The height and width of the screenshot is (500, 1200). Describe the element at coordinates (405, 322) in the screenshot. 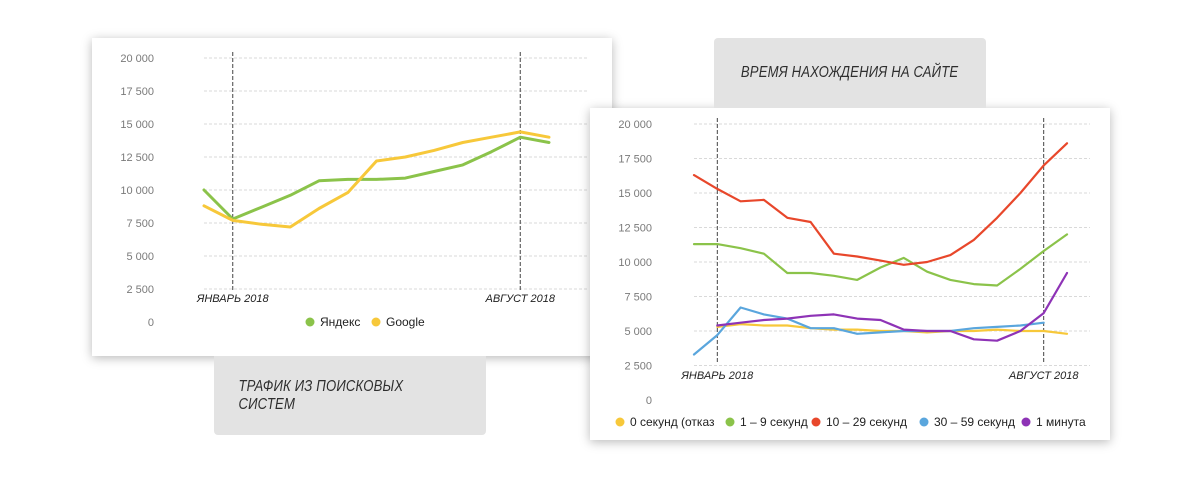

I see `legend-label: Google` at that location.